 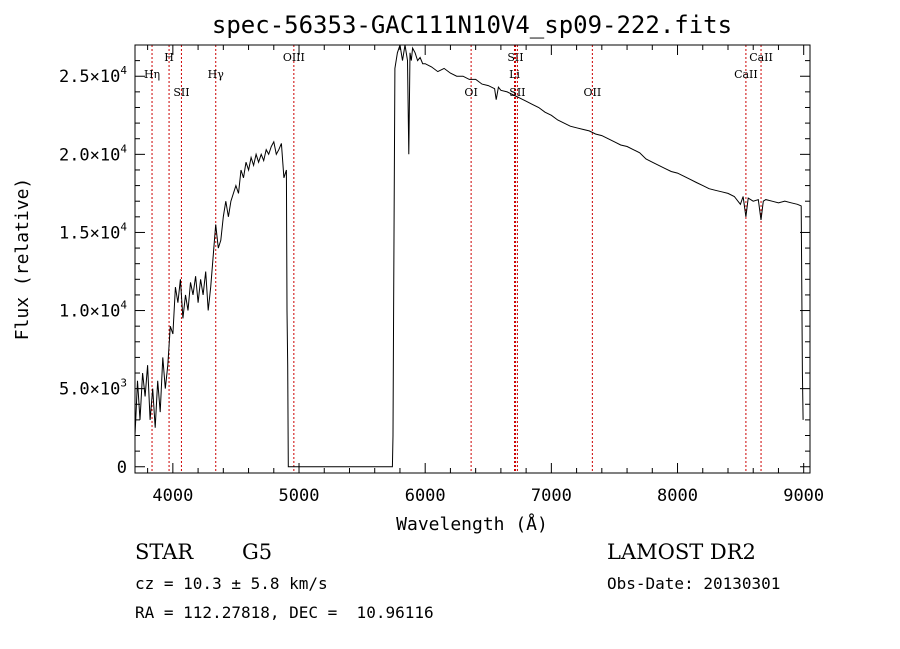 I want to click on redshift-line: cz = 10.3 ± 5.8 km/s, so click(x=231, y=583).